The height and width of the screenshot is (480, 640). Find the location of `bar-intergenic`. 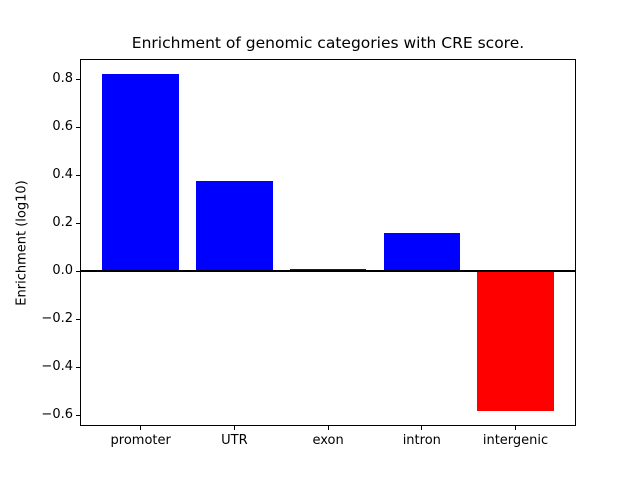

bar-intergenic is located at coordinates (515, 341).